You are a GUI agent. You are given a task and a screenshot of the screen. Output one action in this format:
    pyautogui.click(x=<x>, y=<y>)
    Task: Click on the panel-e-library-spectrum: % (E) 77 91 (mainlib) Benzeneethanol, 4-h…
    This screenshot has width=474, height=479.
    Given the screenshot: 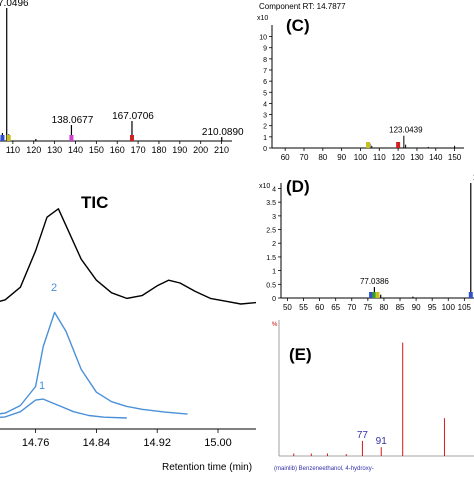 What is the action you would take?
    pyautogui.click(x=373, y=396)
    